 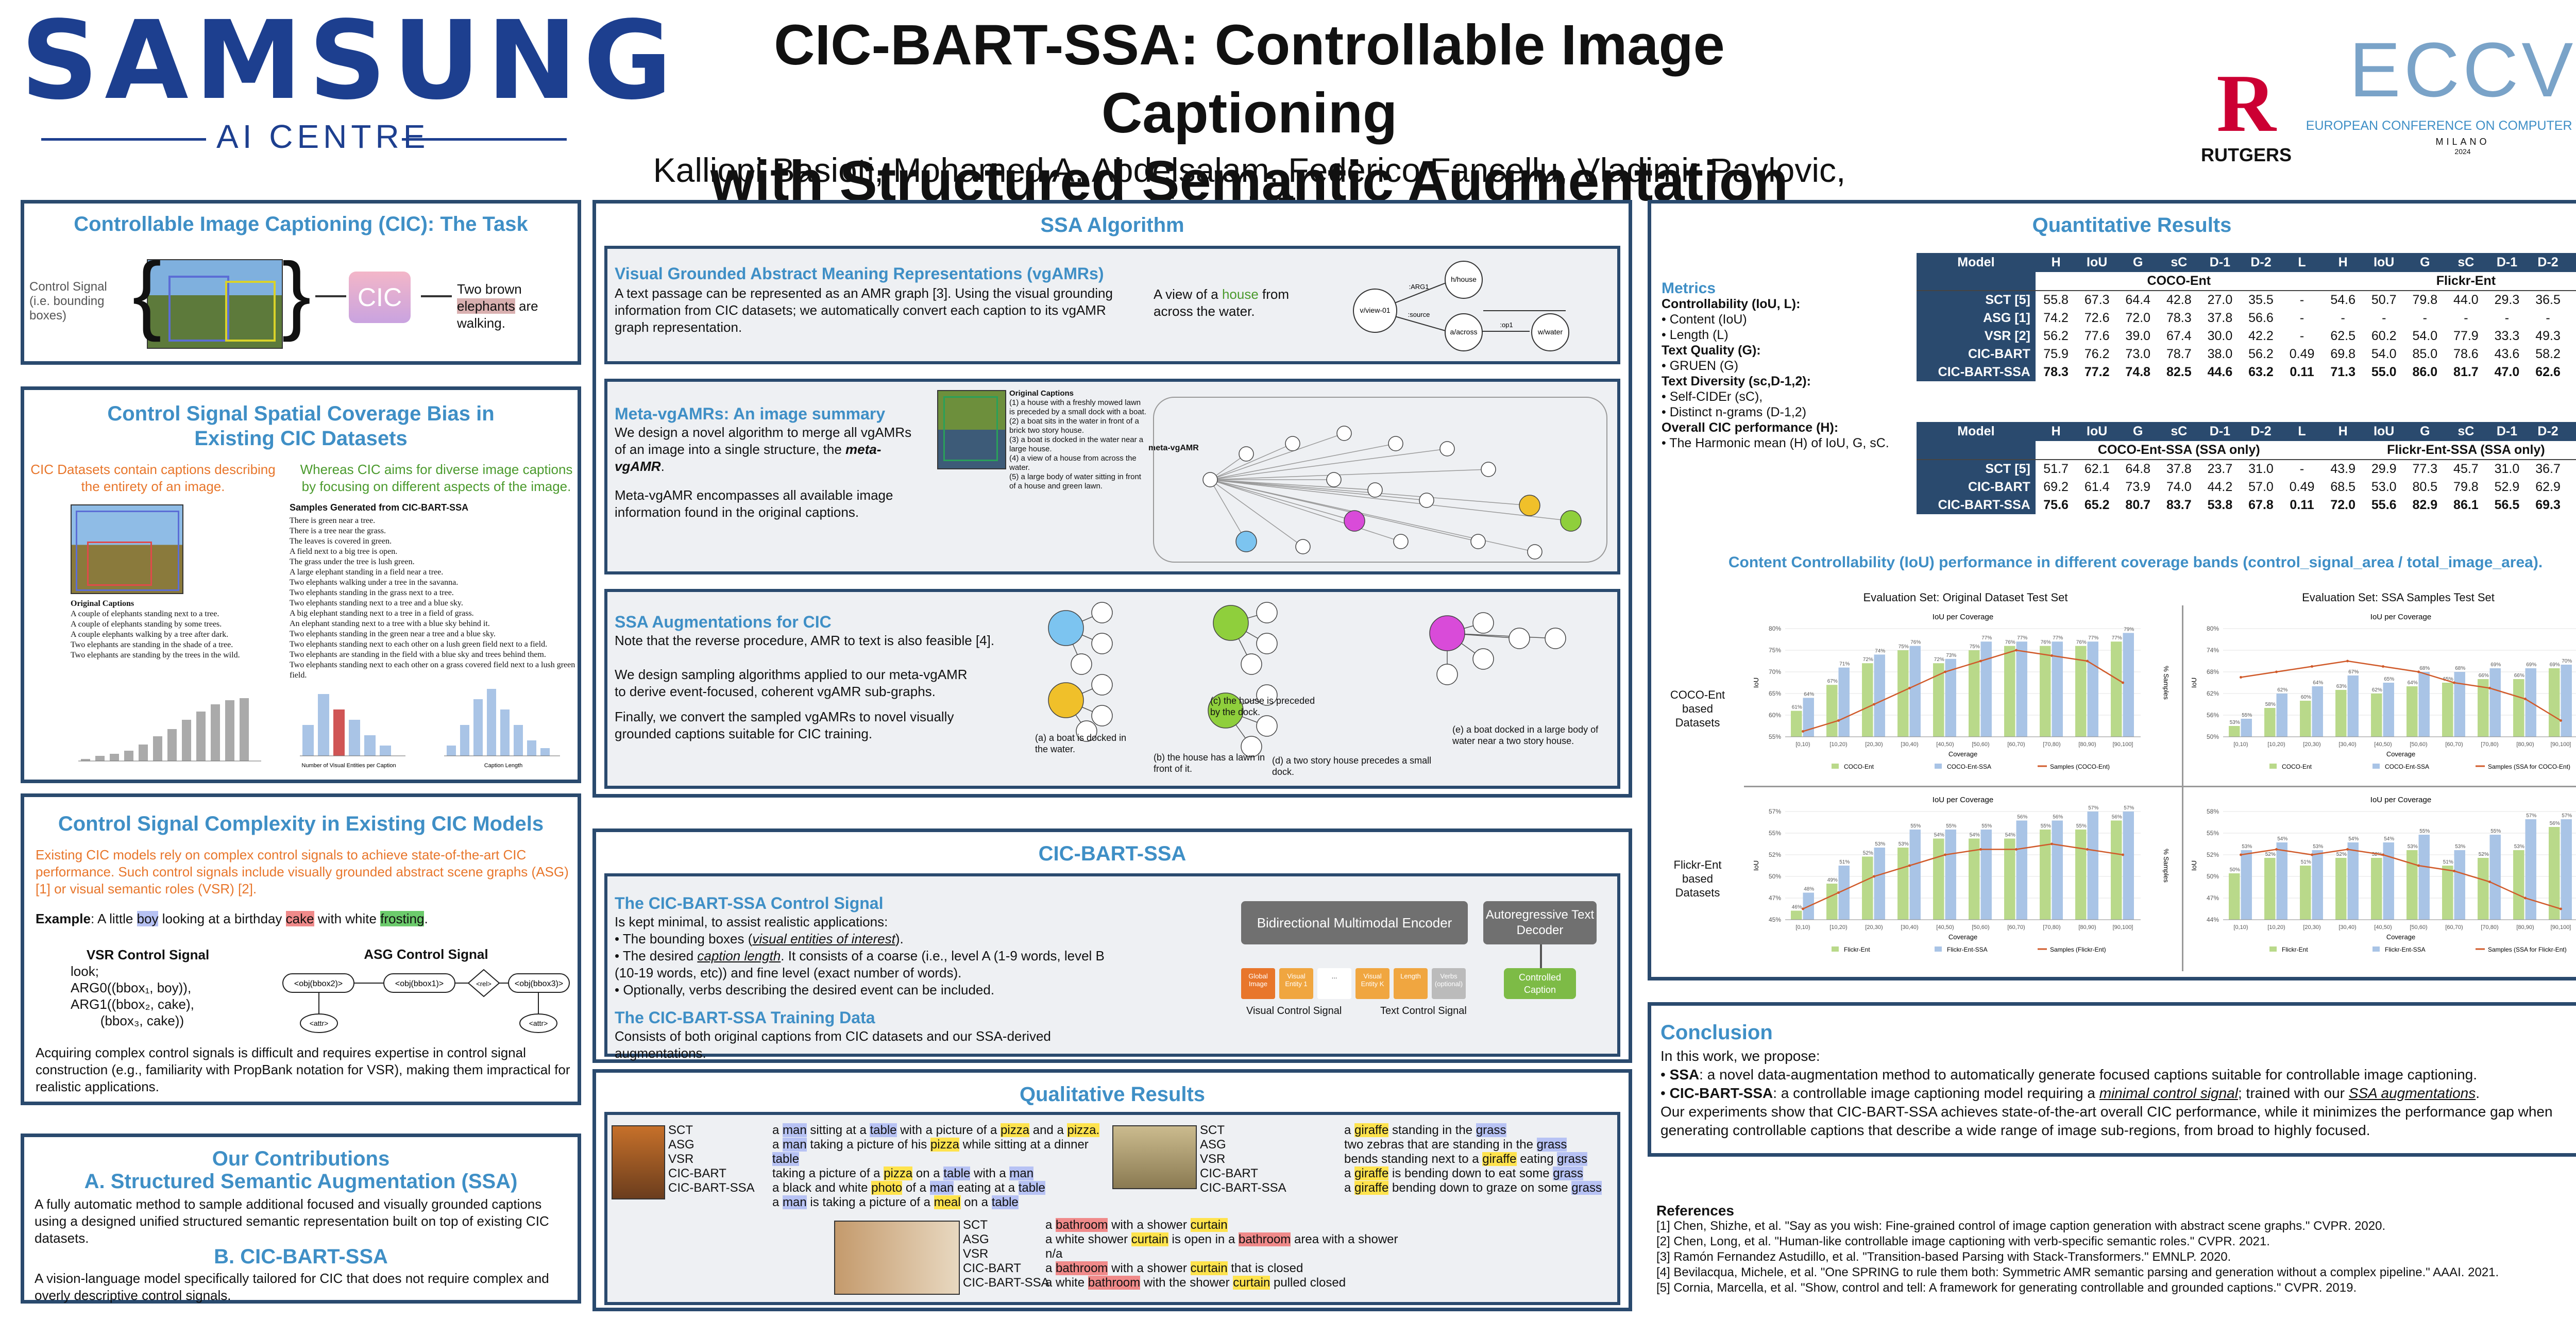 What do you see at coordinates (2466, 450) in the screenshot?
I see `table-group: Flickr-Ent-SSA (SSA only)` at bounding box center [2466, 450].